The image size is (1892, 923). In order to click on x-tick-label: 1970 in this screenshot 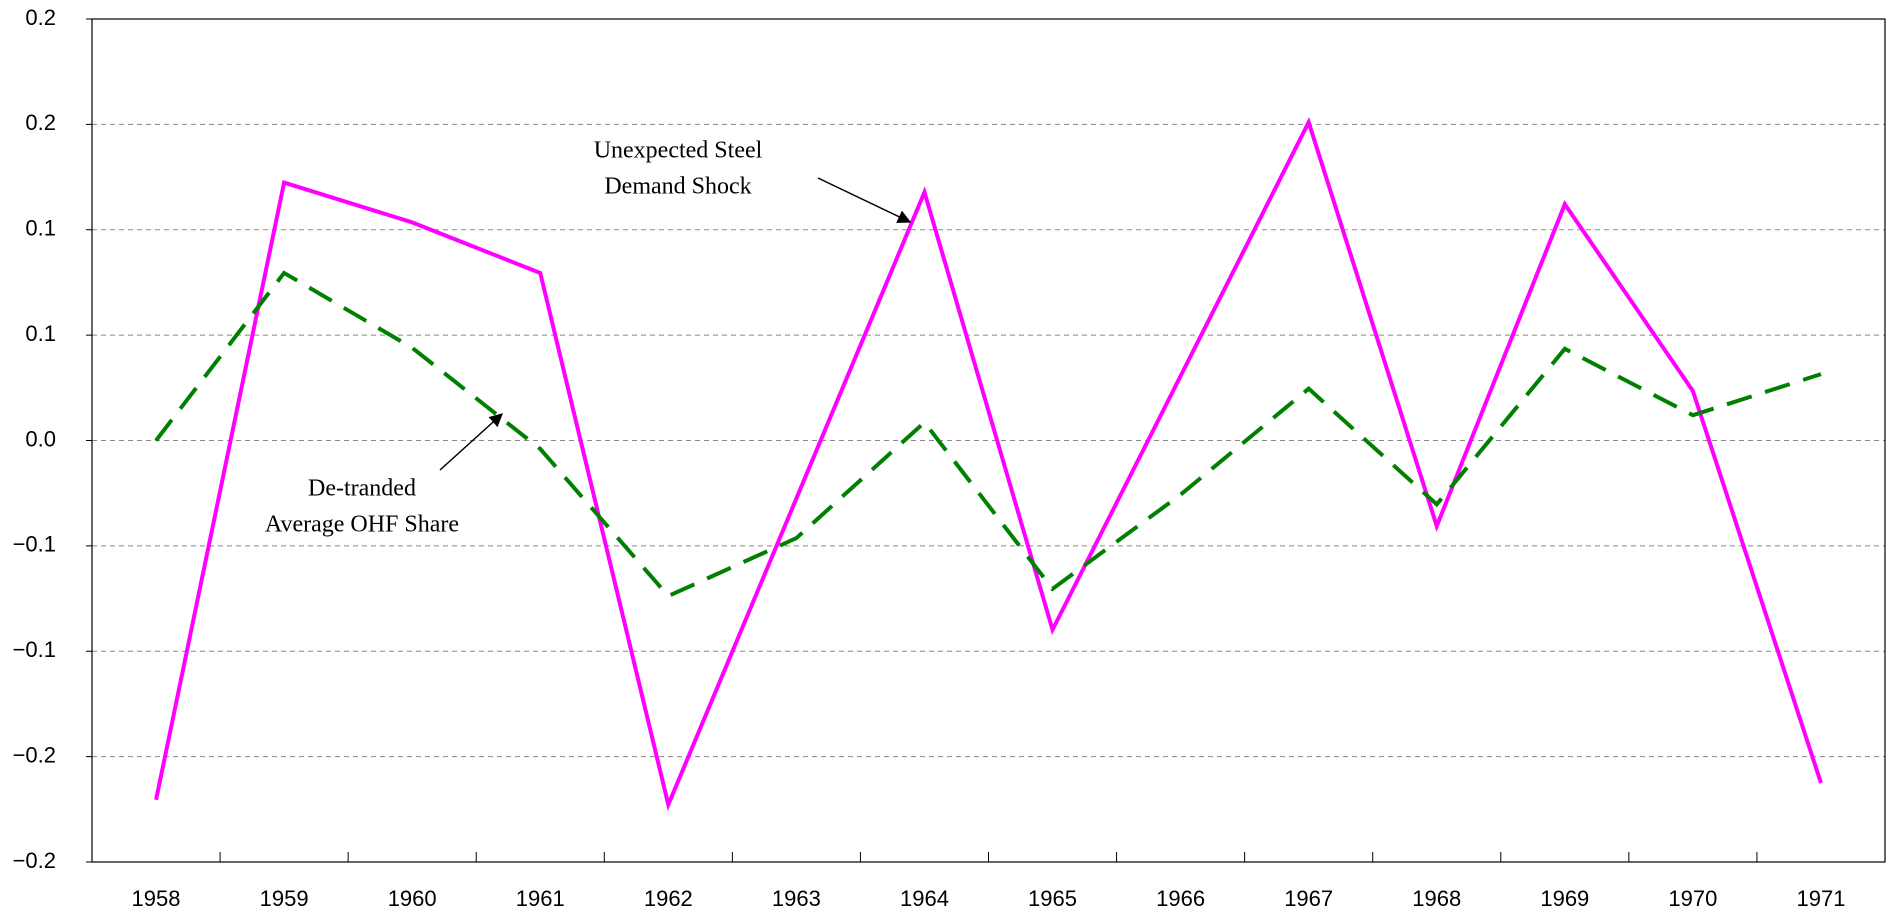, I will do `click(1692, 898)`.